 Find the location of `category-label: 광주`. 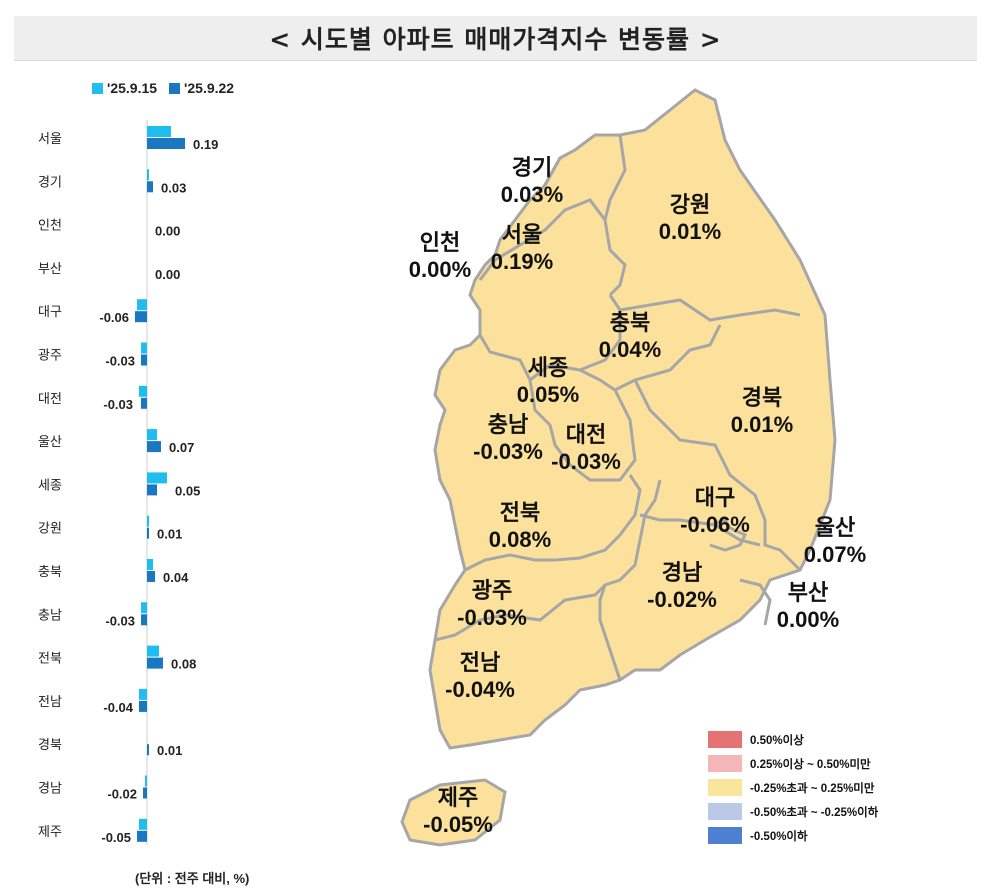

category-label: 광주 is located at coordinates (50, 355).